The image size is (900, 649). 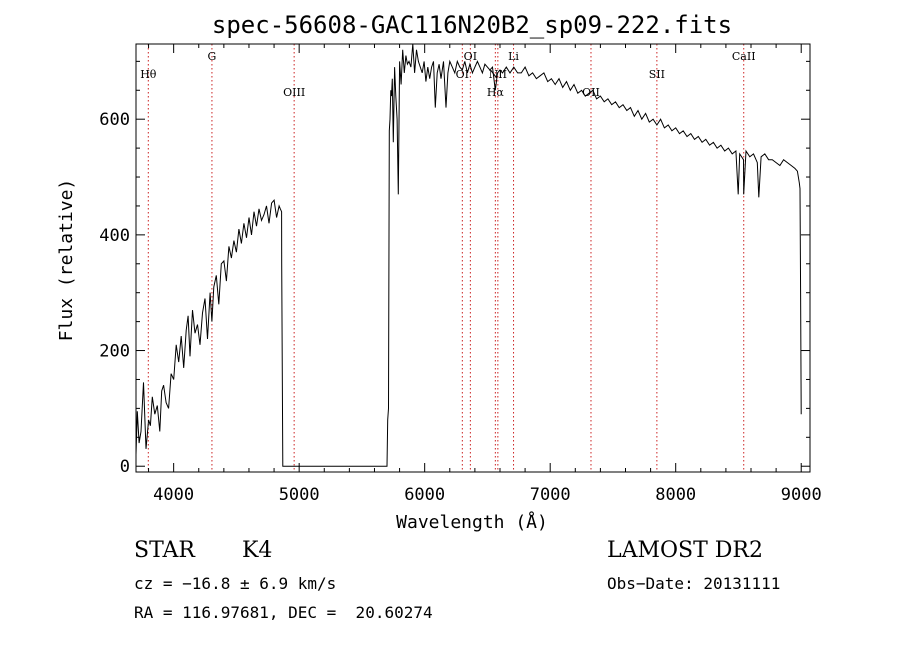 I want to click on y-tick-label-200: 200, so click(x=114, y=352).